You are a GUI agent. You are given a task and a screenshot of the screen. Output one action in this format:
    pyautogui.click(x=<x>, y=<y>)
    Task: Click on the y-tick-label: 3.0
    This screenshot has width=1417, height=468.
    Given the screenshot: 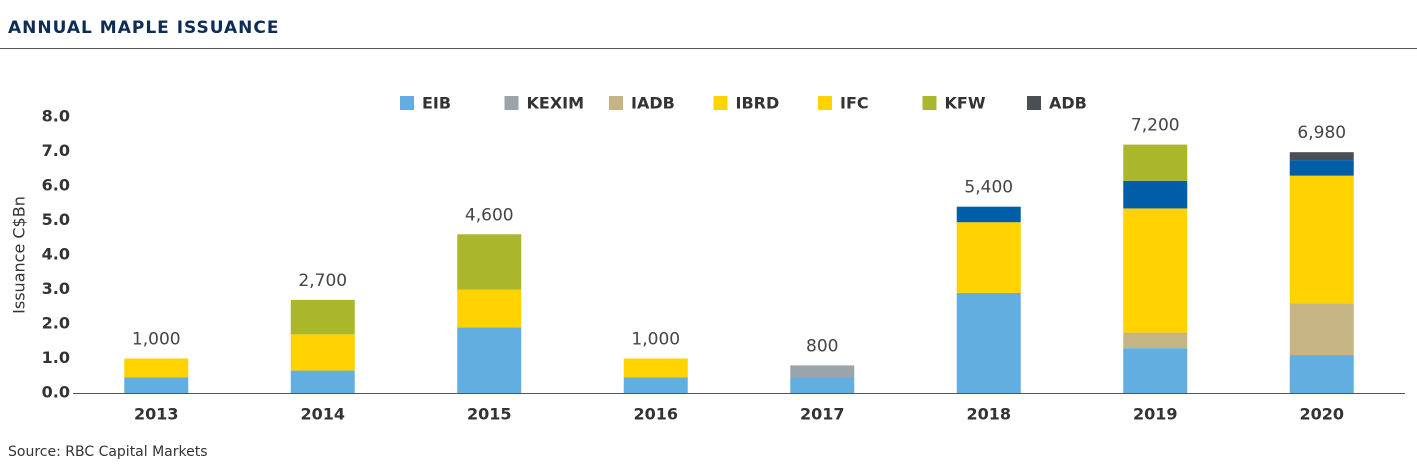 What is the action you would take?
    pyautogui.click(x=56, y=288)
    